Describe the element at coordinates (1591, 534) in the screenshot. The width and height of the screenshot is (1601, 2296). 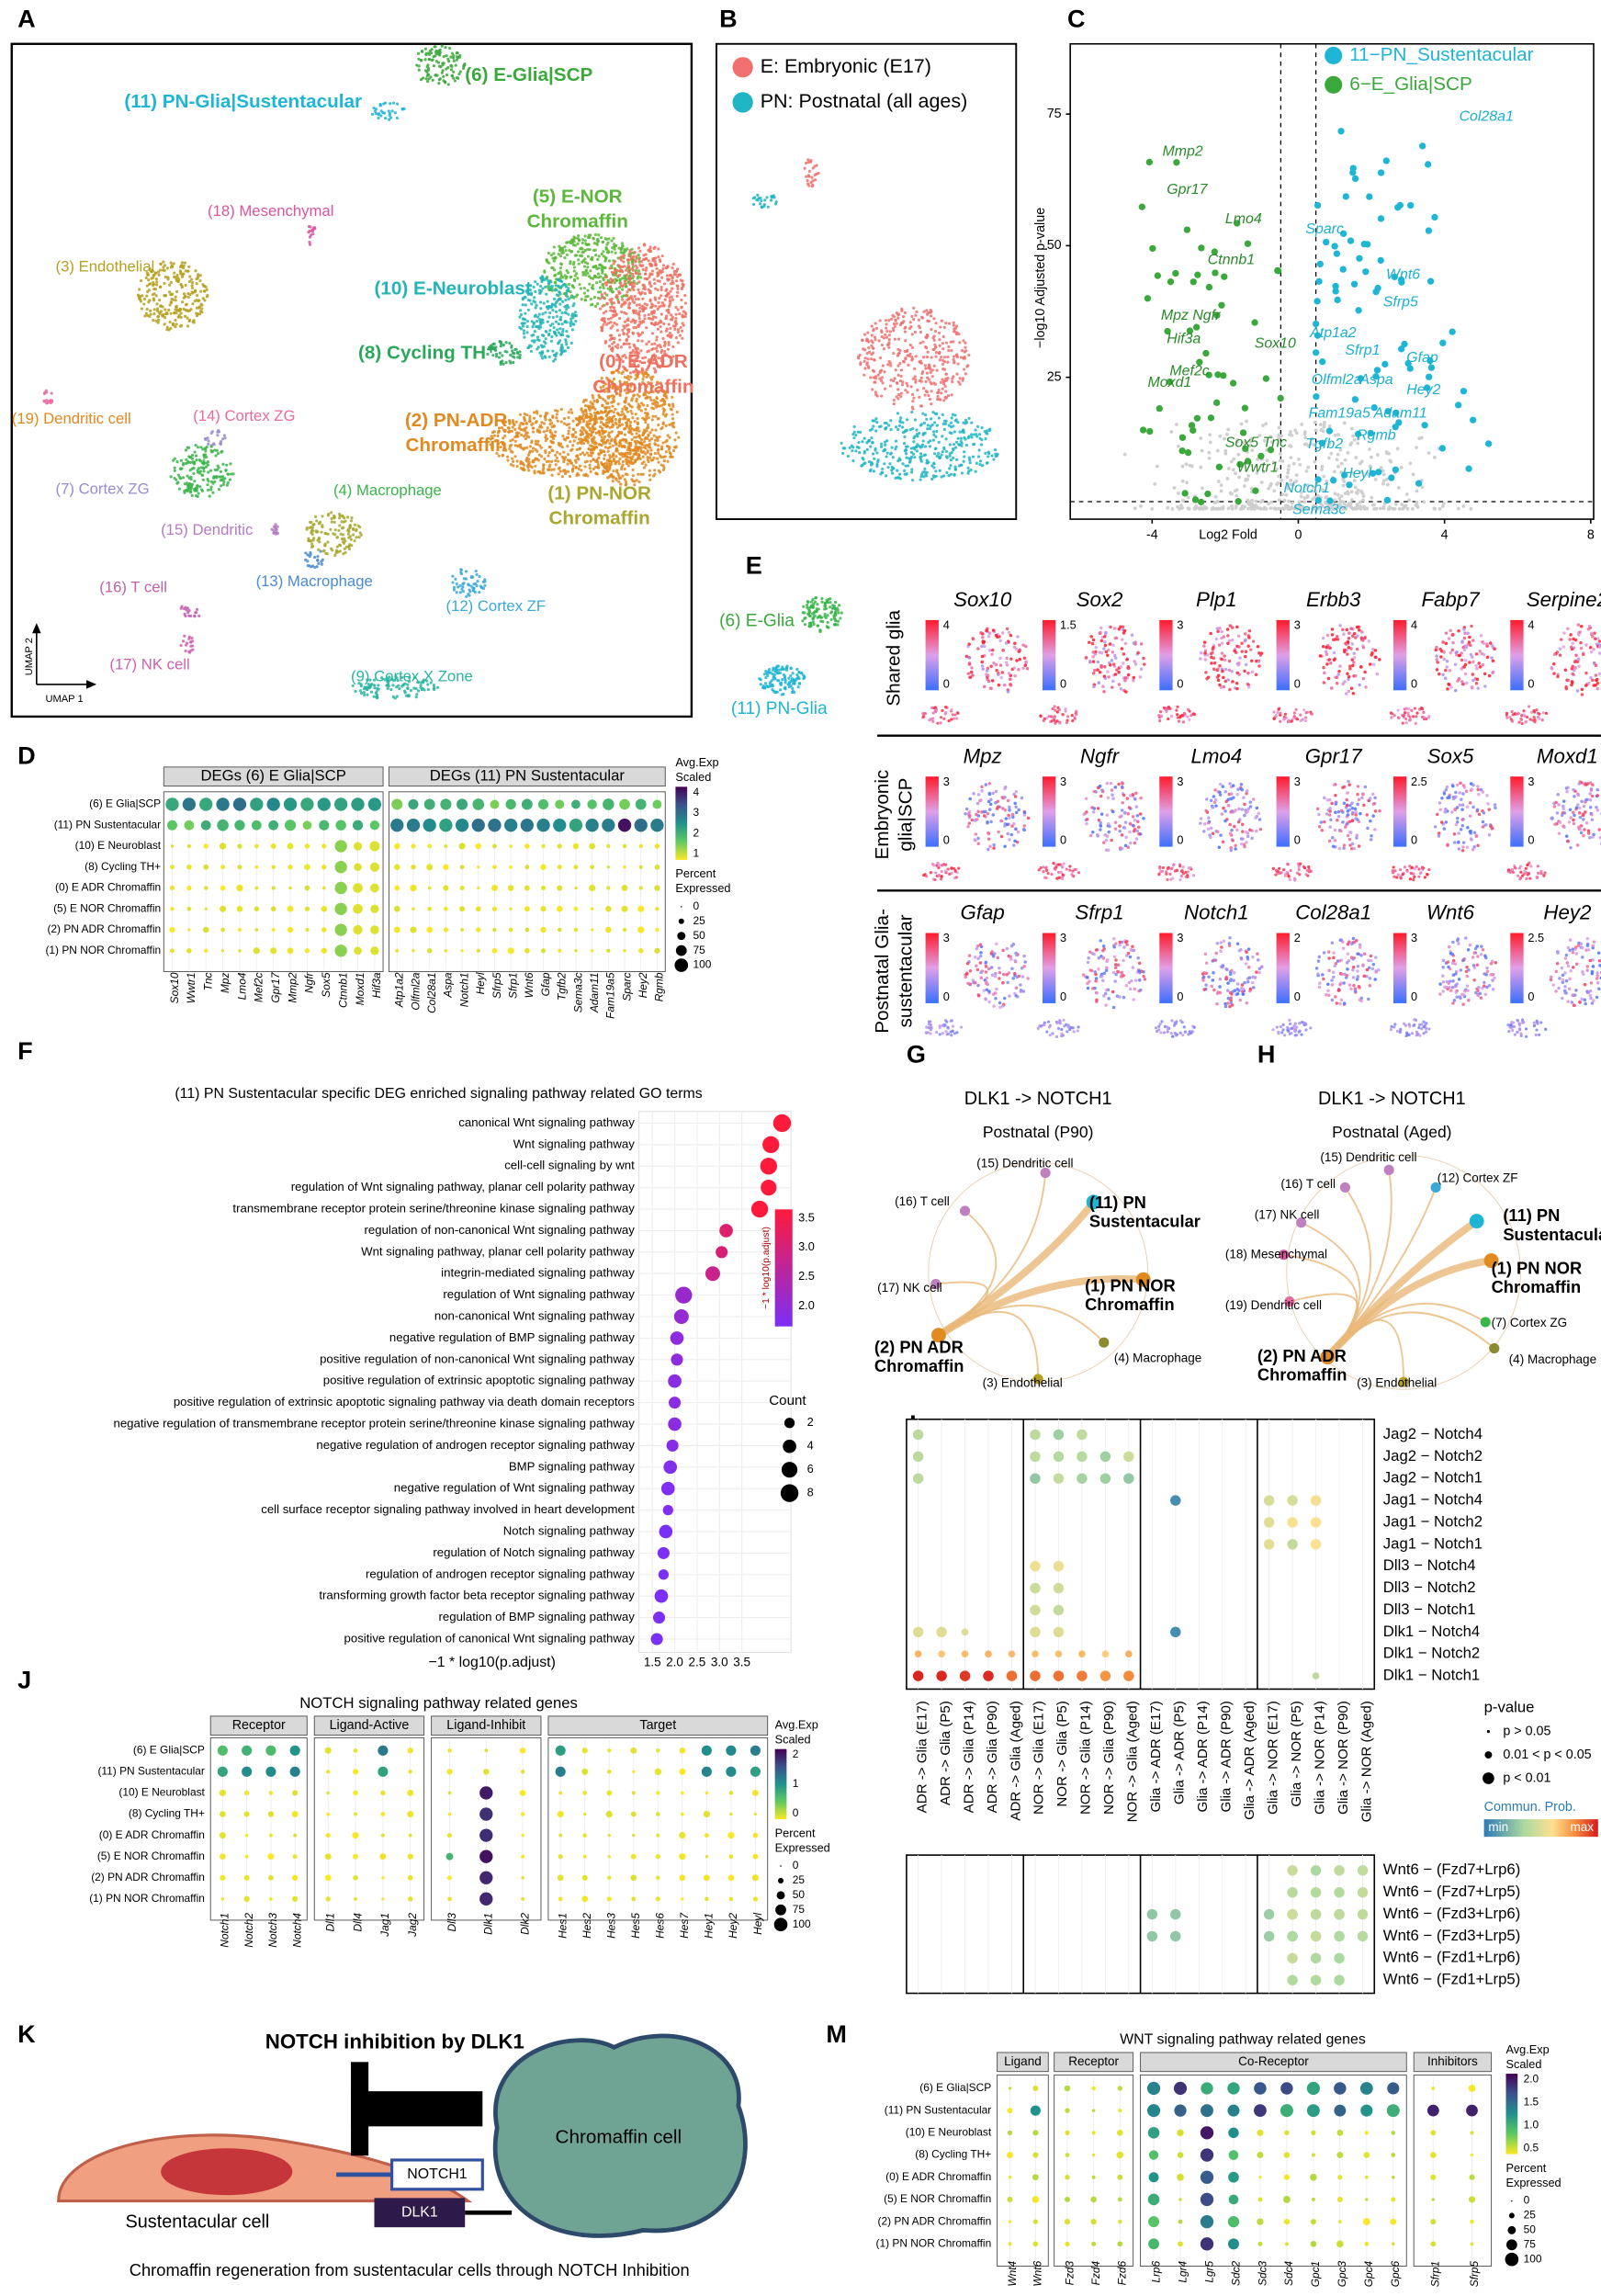
I see `x-tick-label: 8` at that location.